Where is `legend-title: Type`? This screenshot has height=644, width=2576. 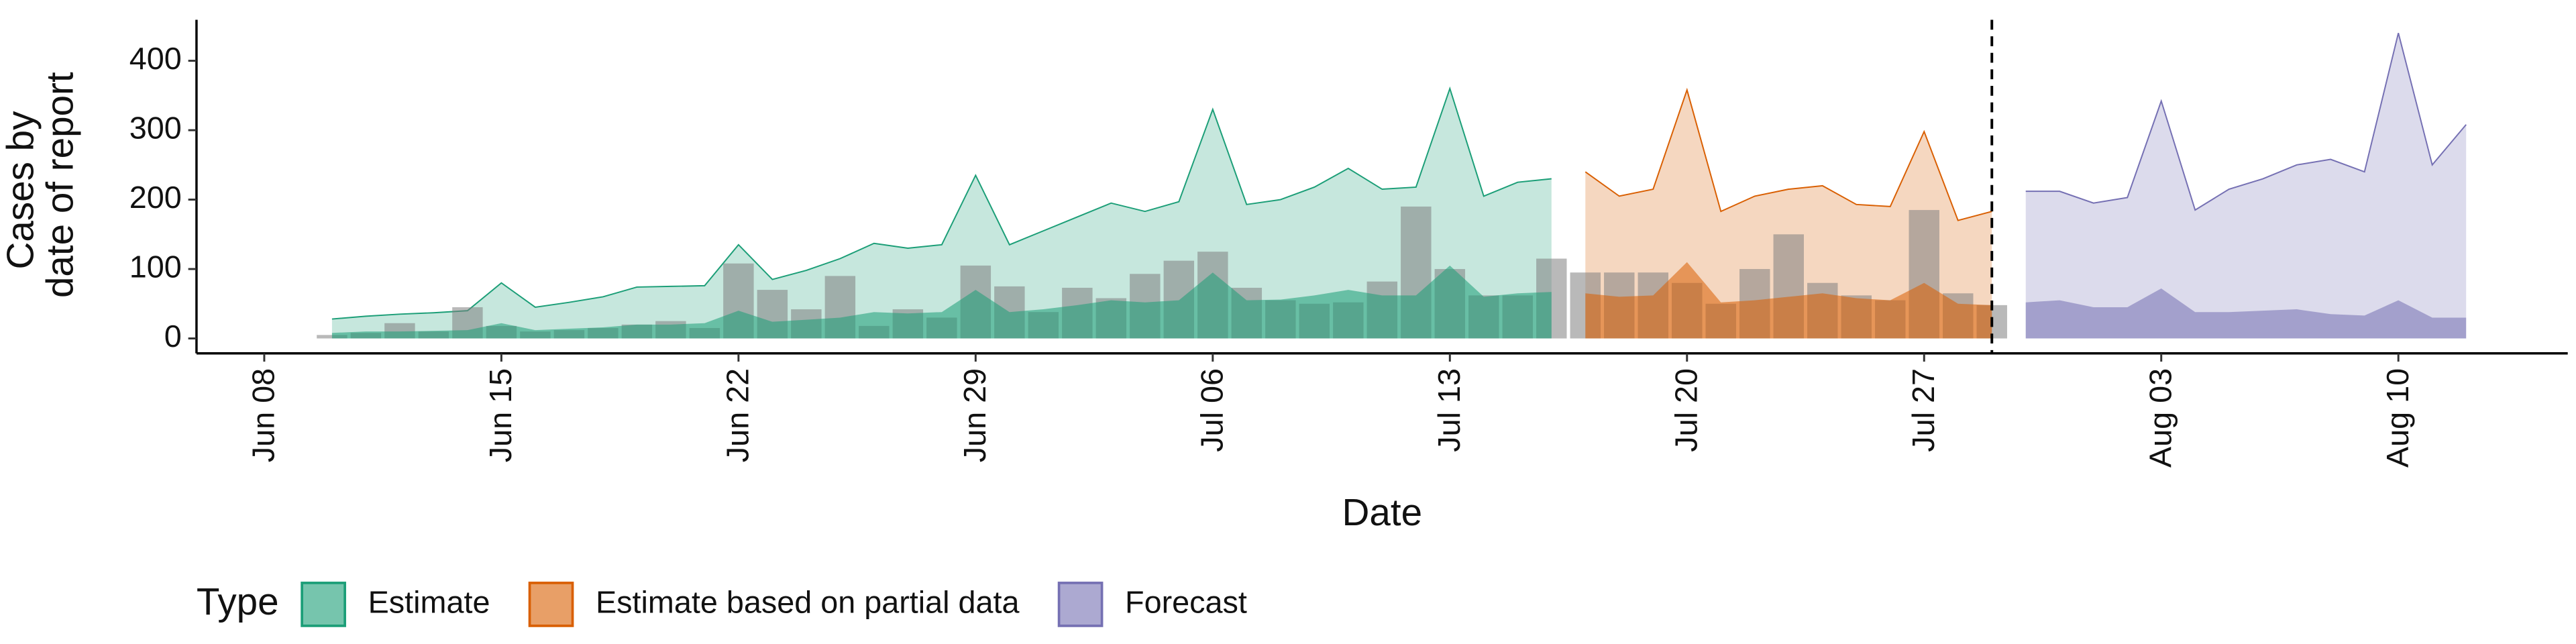
legend-title: Type is located at coordinates (238, 601).